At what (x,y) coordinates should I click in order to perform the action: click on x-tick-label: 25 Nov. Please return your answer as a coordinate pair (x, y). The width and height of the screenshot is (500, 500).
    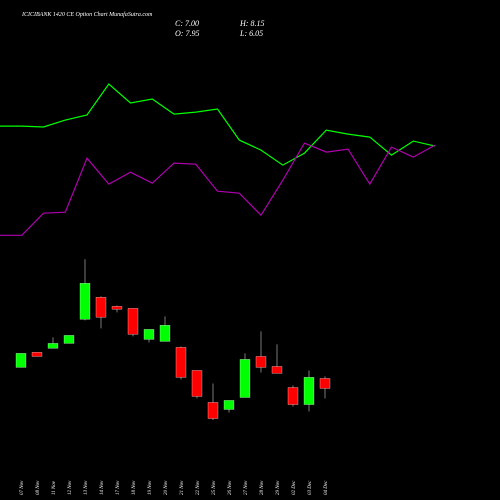
    Looking at the image, I should click on (214, 487).